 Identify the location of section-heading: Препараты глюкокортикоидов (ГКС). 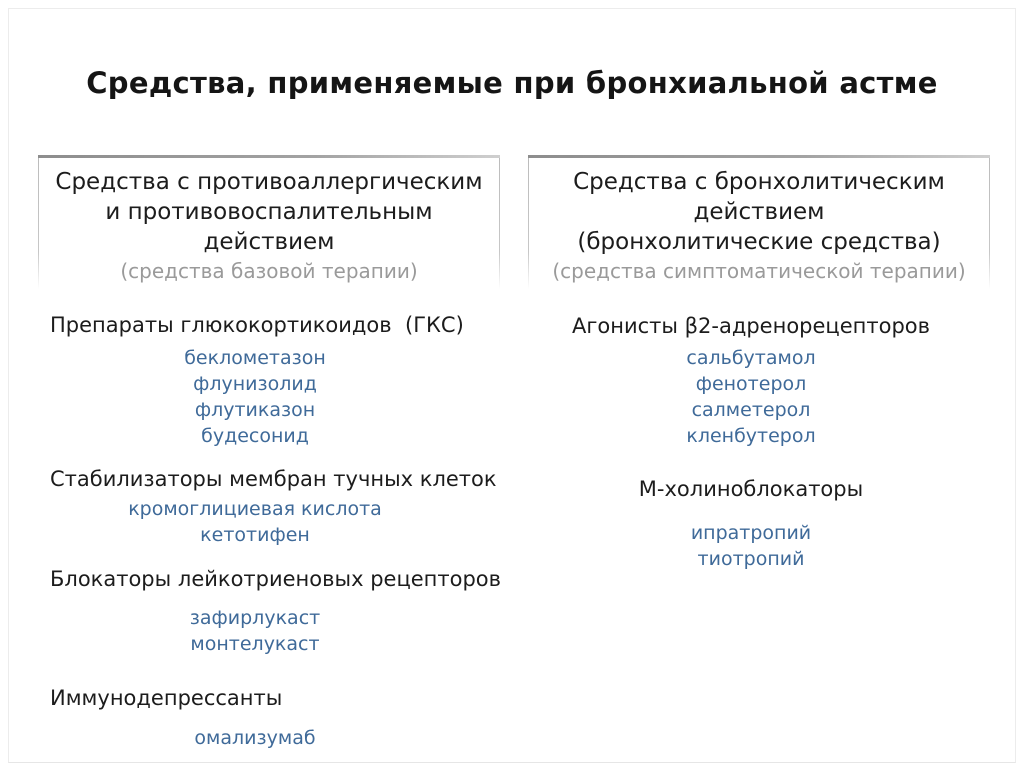
(257, 325).